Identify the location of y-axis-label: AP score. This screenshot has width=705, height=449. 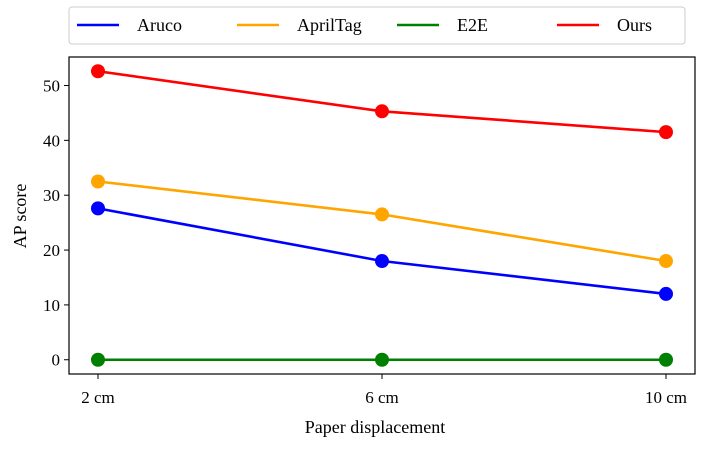
(20, 216).